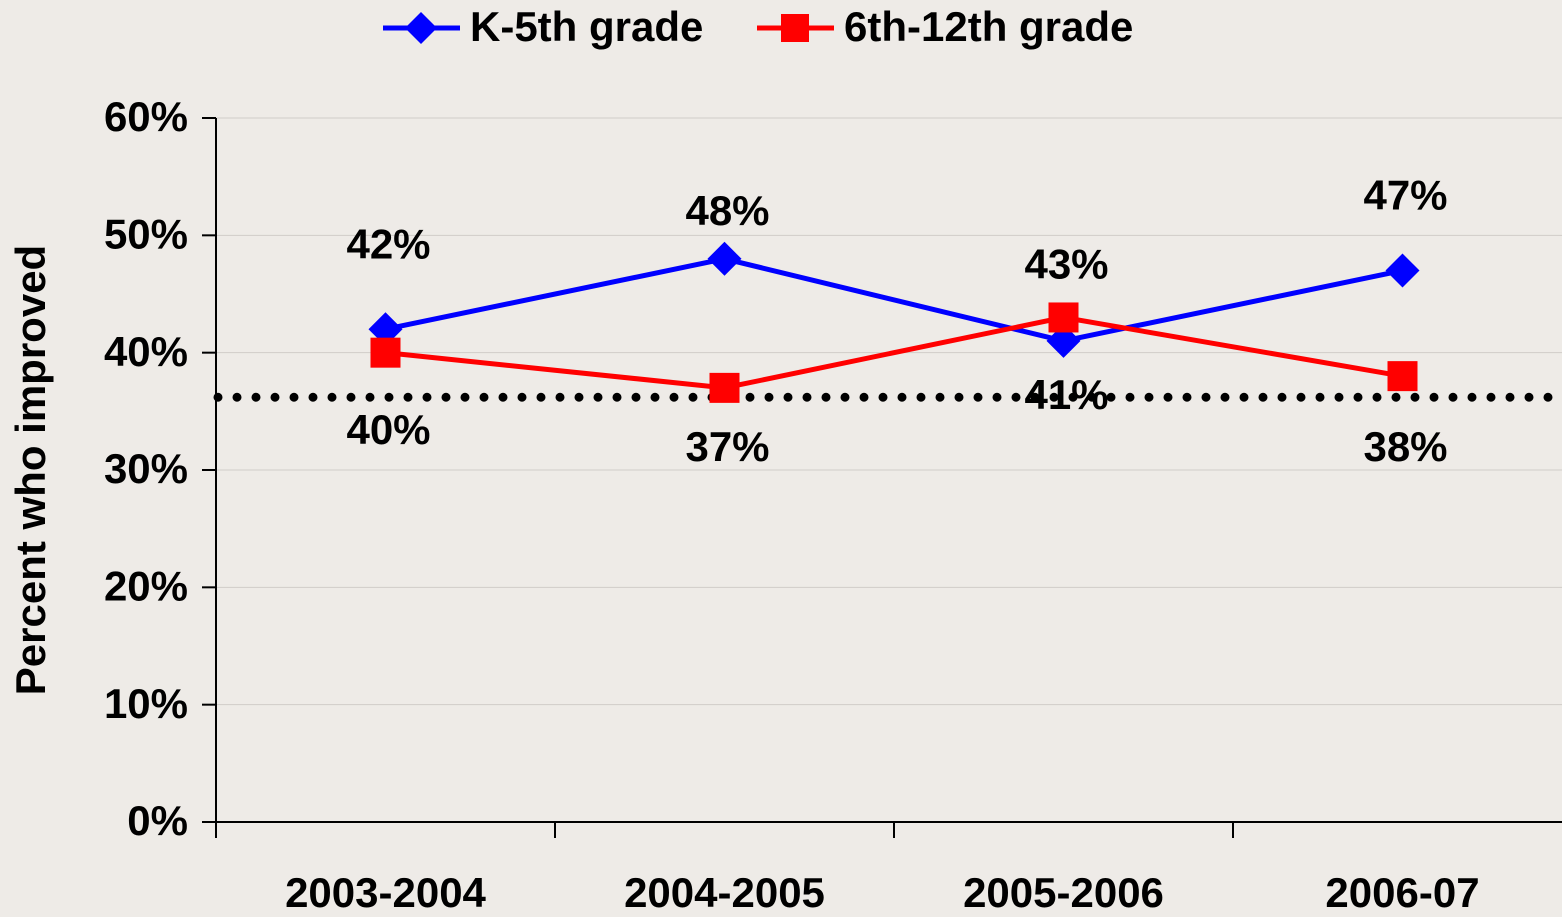 This screenshot has width=1562, height=917. What do you see at coordinates (727, 446) in the screenshot?
I see `data-label: 37%` at bounding box center [727, 446].